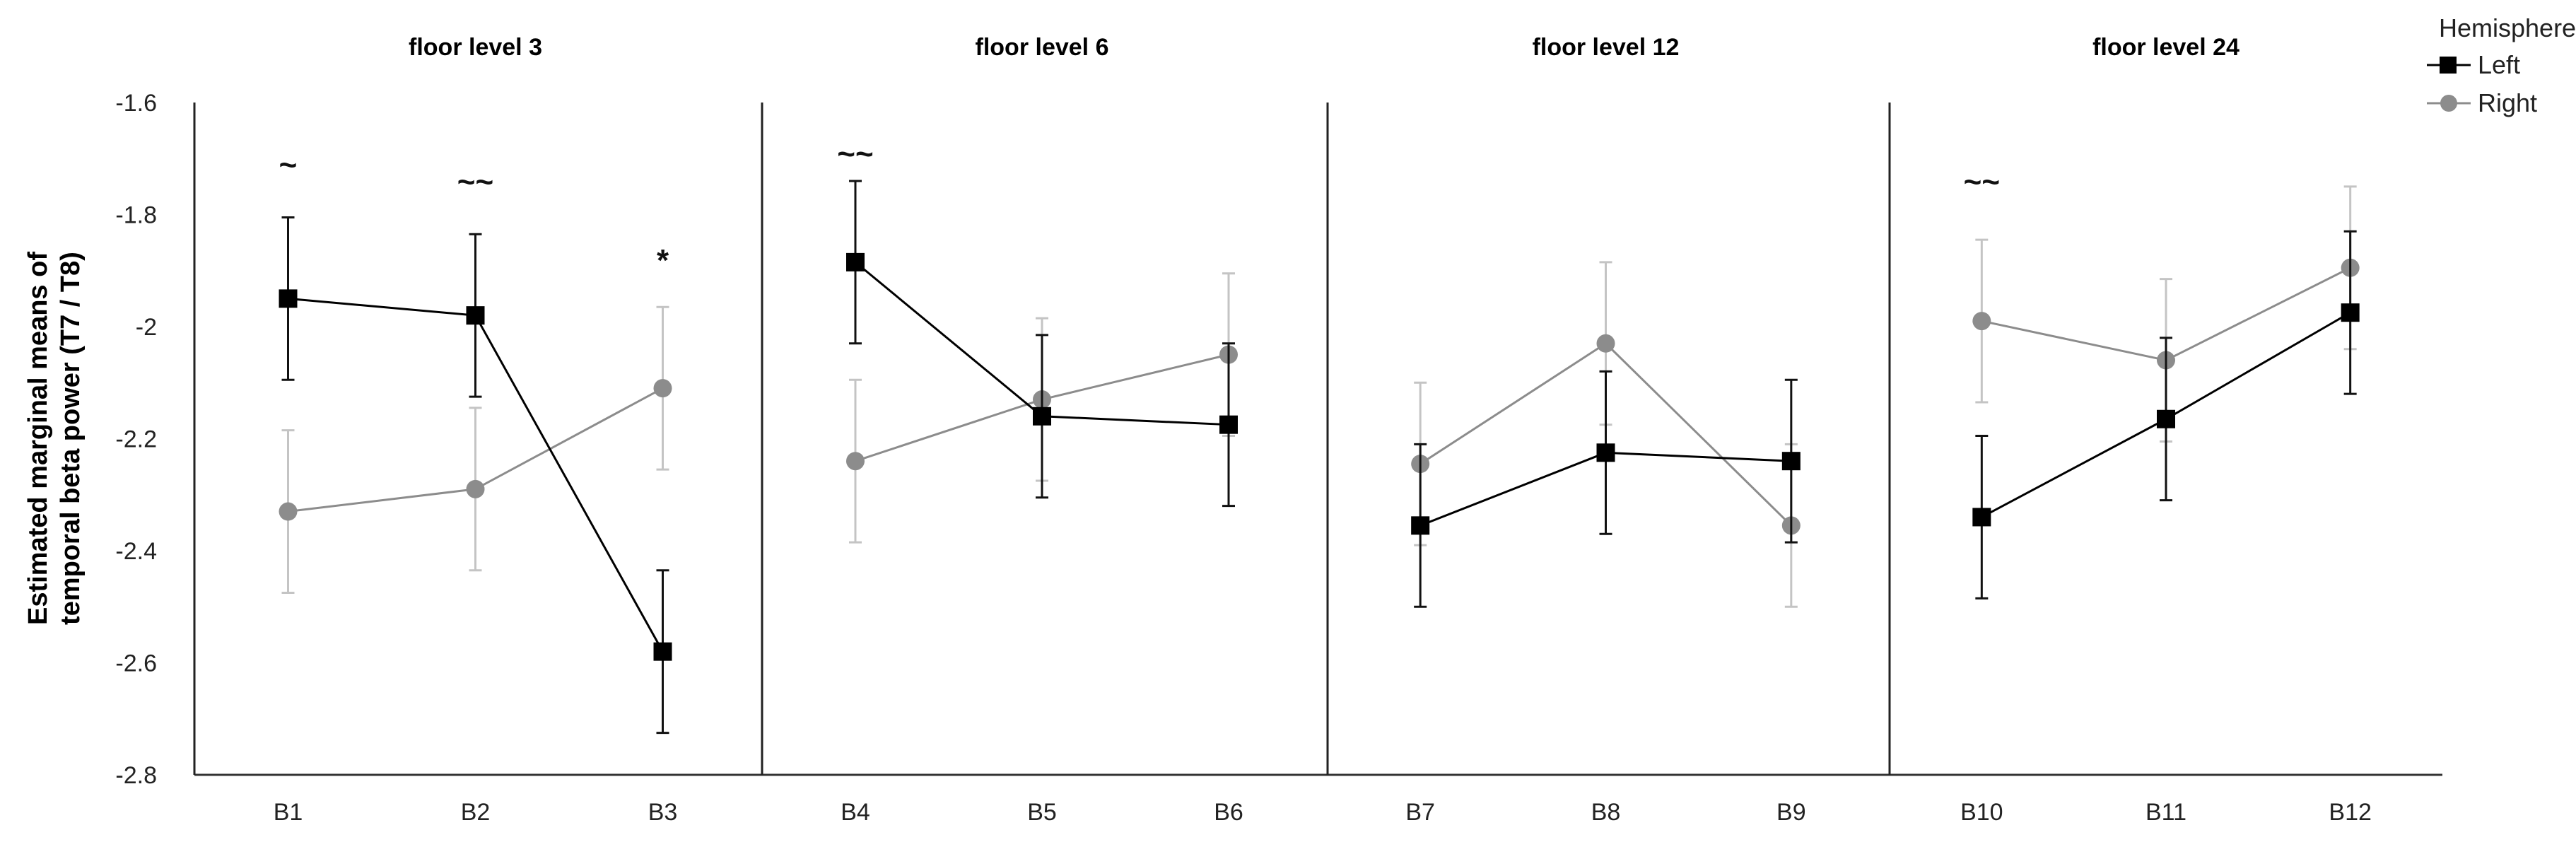  What do you see at coordinates (2508, 27) in the screenshot?
I see `legend-title: Hemisphere` at bounding box center [2508, 27].